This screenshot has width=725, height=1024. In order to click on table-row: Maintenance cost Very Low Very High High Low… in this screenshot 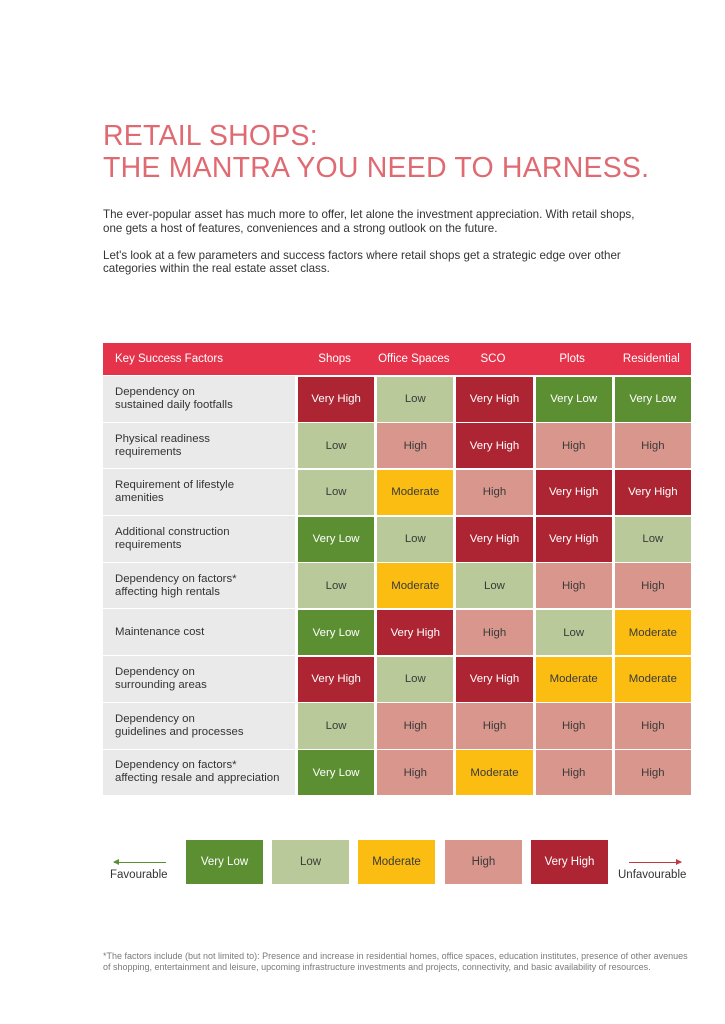, I will do `click(397, 632)`.